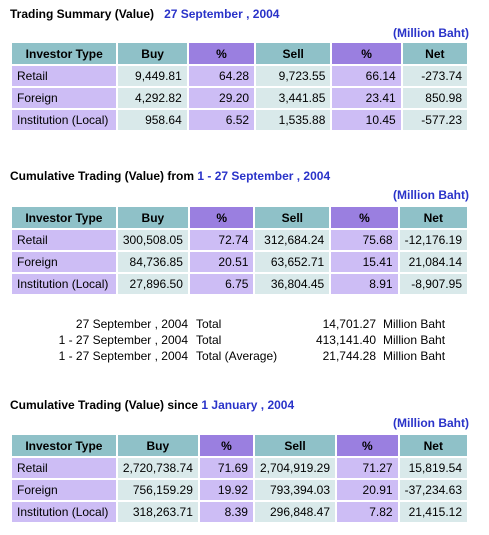  What do you see at coordinates (226, 490) in the screenshot?
I see `buy-pct-cell: 19.92` at bounding box center [226, 490].